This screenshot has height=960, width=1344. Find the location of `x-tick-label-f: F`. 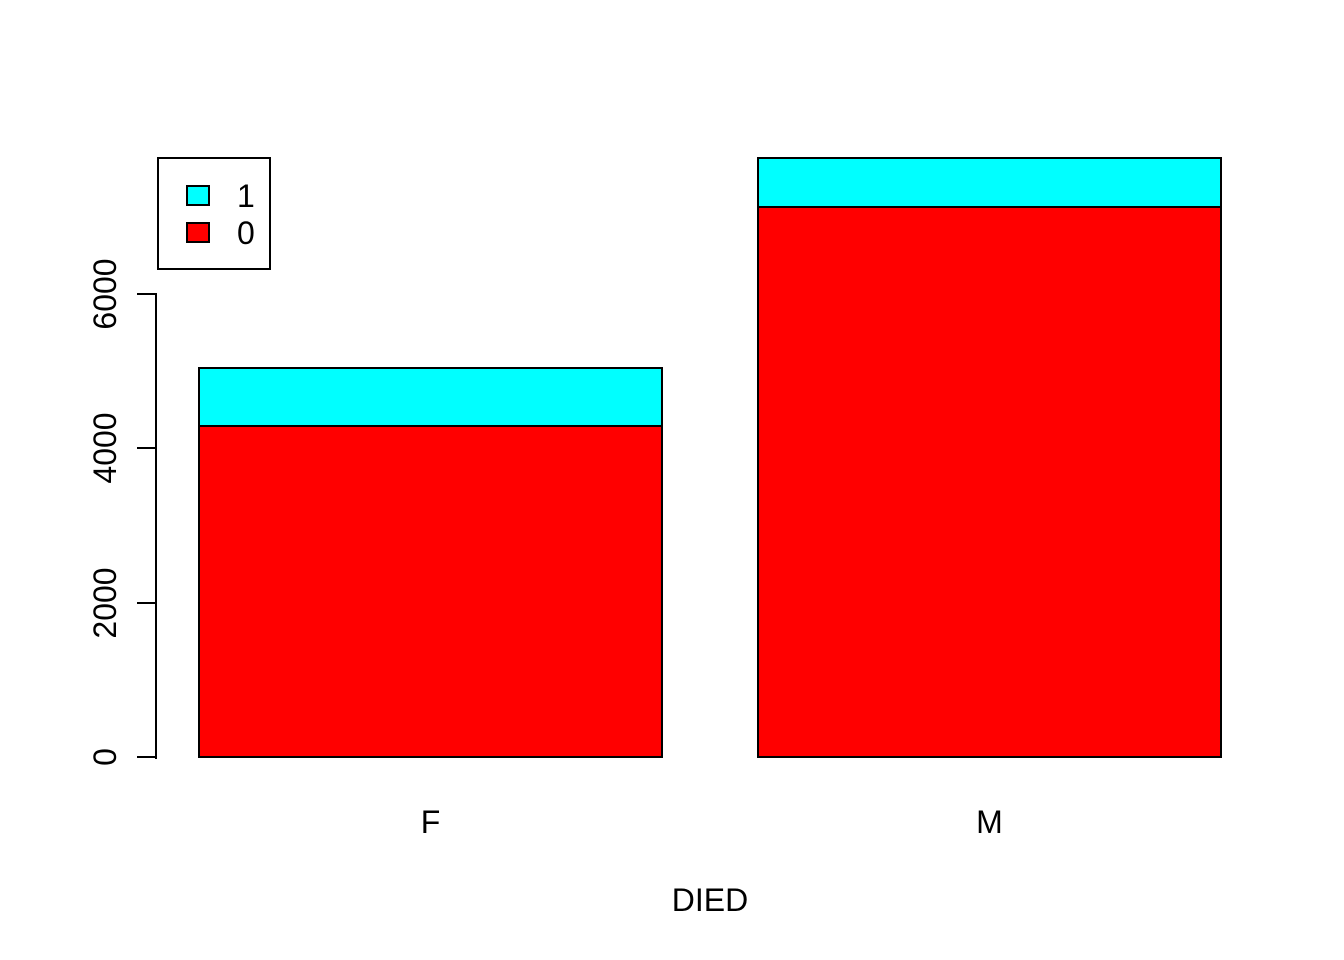

x-tick-label-f: F is located at coordinates (430, 822).